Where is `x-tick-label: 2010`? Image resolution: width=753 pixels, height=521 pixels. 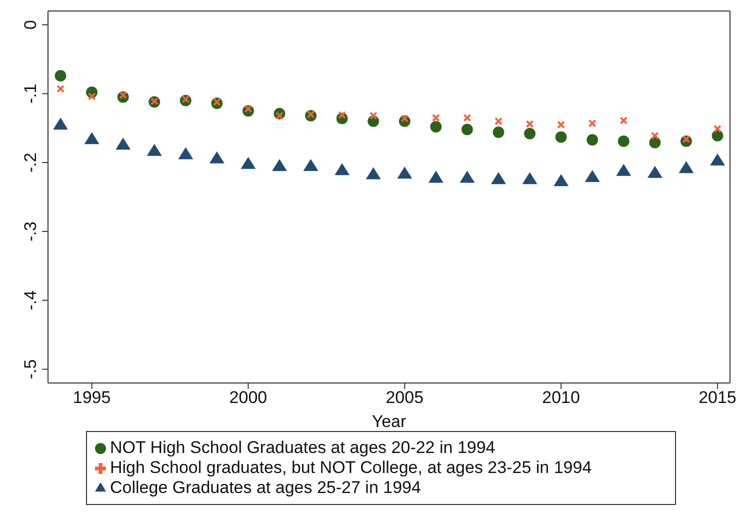 x-tick-label: 2010 is located at coordinates (561, 398).